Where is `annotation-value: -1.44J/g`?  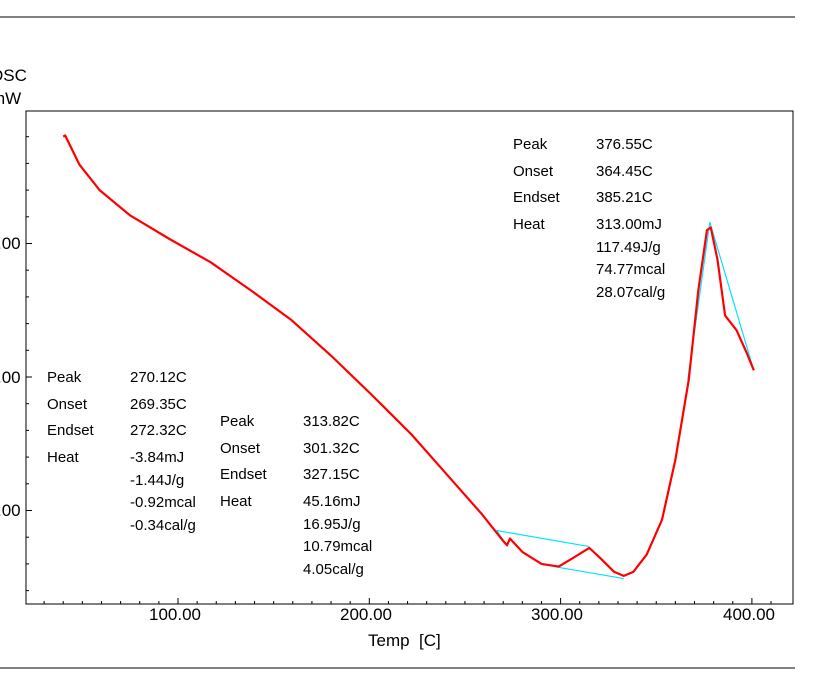
annotation-value: -1.44J/g is located at coordinates (157, 480).